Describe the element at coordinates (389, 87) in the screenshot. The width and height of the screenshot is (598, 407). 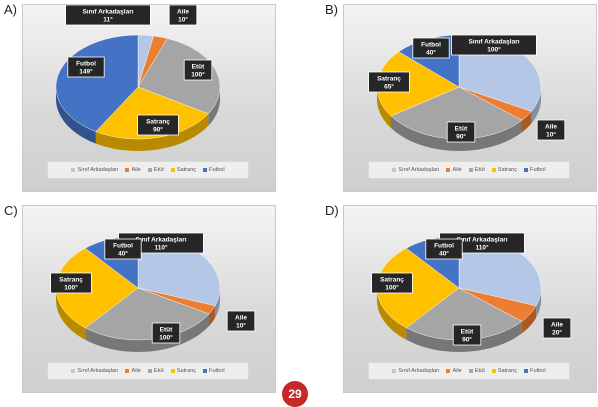
I see `data-label-value: 65°` at that location.